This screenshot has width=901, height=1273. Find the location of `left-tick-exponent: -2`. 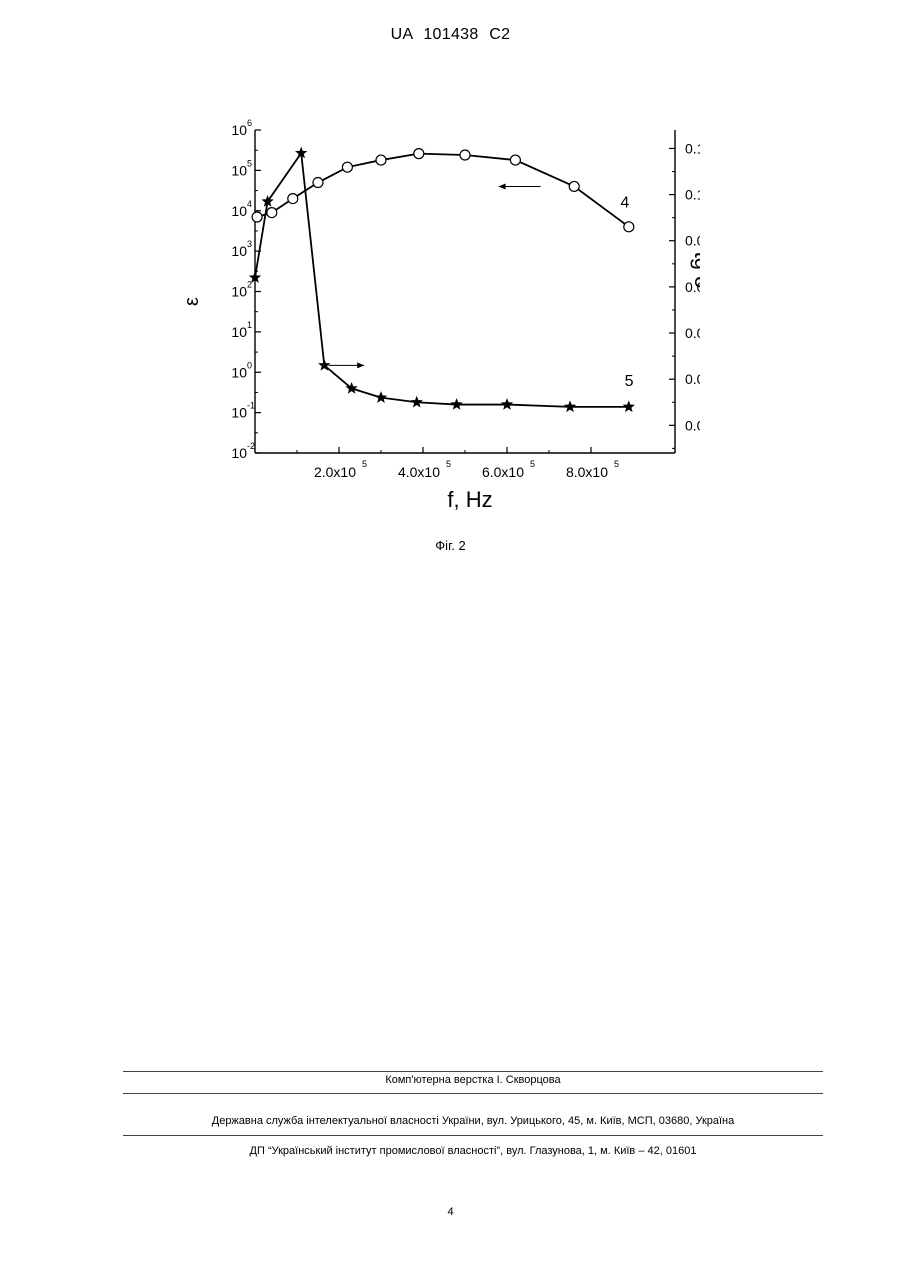

left-tick-exponent: -2 is located at coordinates (251, 446).